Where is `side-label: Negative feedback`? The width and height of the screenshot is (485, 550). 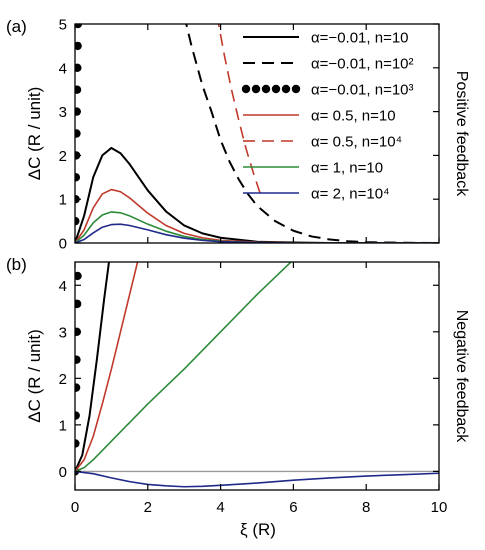
side-label: Negative feedback is located at coordinates (461, 377).